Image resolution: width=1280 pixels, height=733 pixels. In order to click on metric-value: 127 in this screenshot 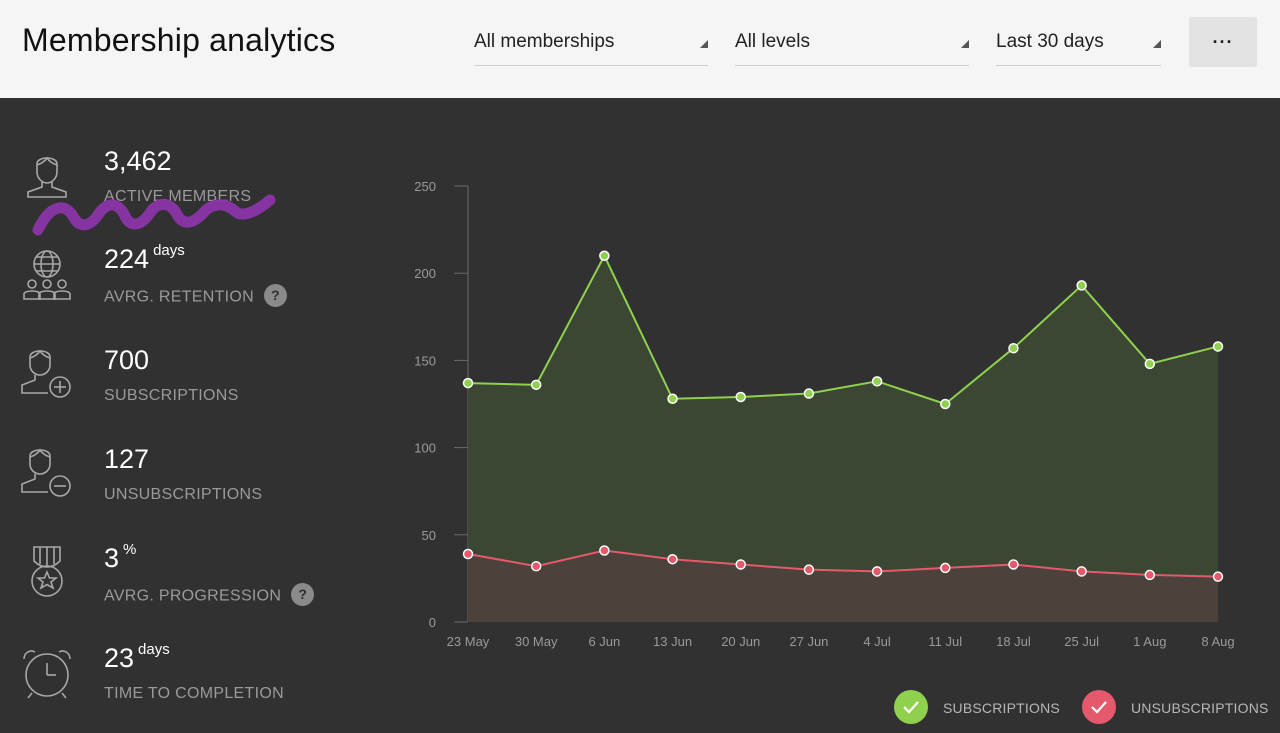, I will do `click(127, 459)`.